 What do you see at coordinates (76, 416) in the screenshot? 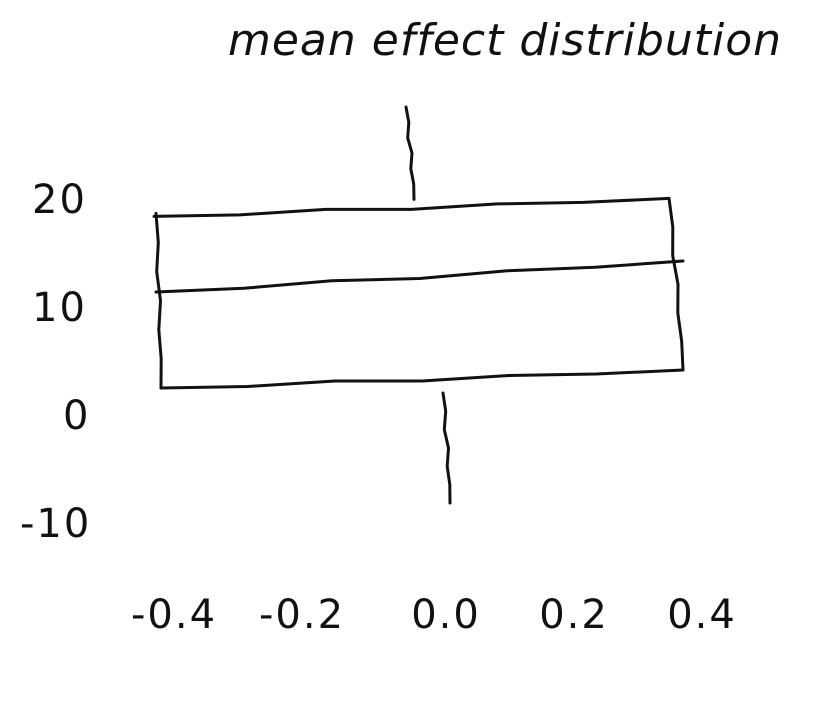
I see `y-tick-label: 0` at bounding box center [76, 416].